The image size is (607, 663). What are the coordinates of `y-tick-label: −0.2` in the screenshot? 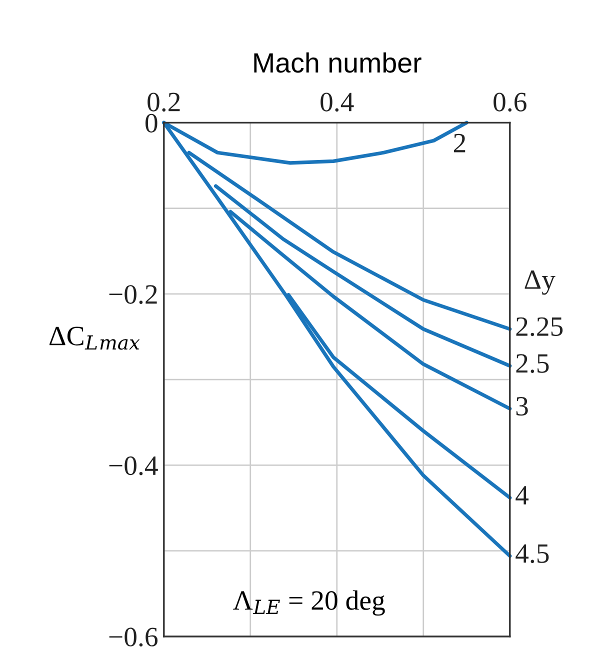 It's located at (133, 294).